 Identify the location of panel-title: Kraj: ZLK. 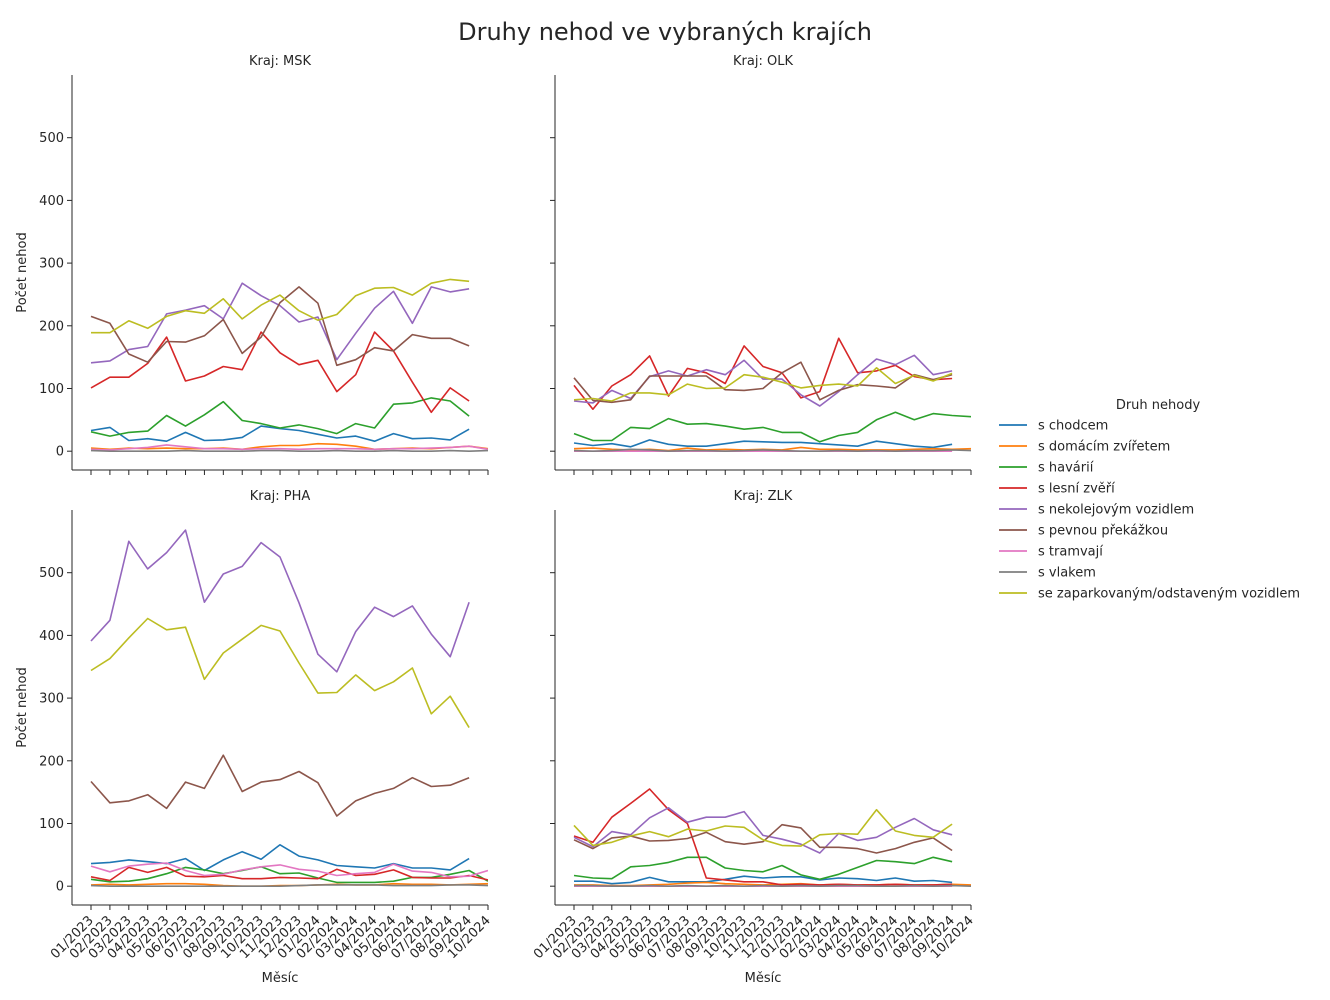
(763, 496).